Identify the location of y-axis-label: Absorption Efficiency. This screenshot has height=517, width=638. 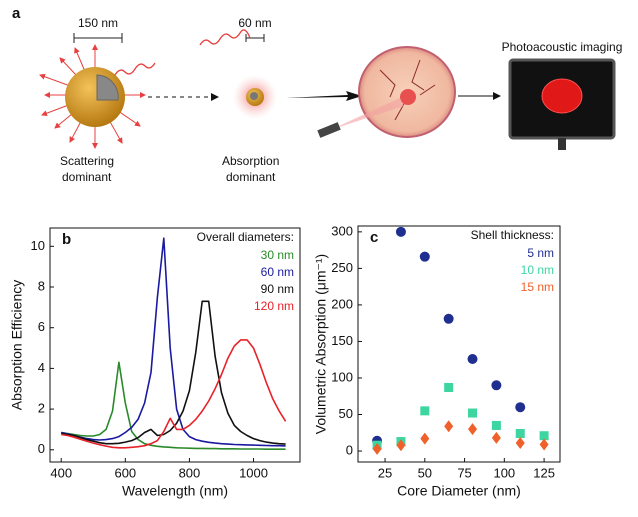
(17, 345).